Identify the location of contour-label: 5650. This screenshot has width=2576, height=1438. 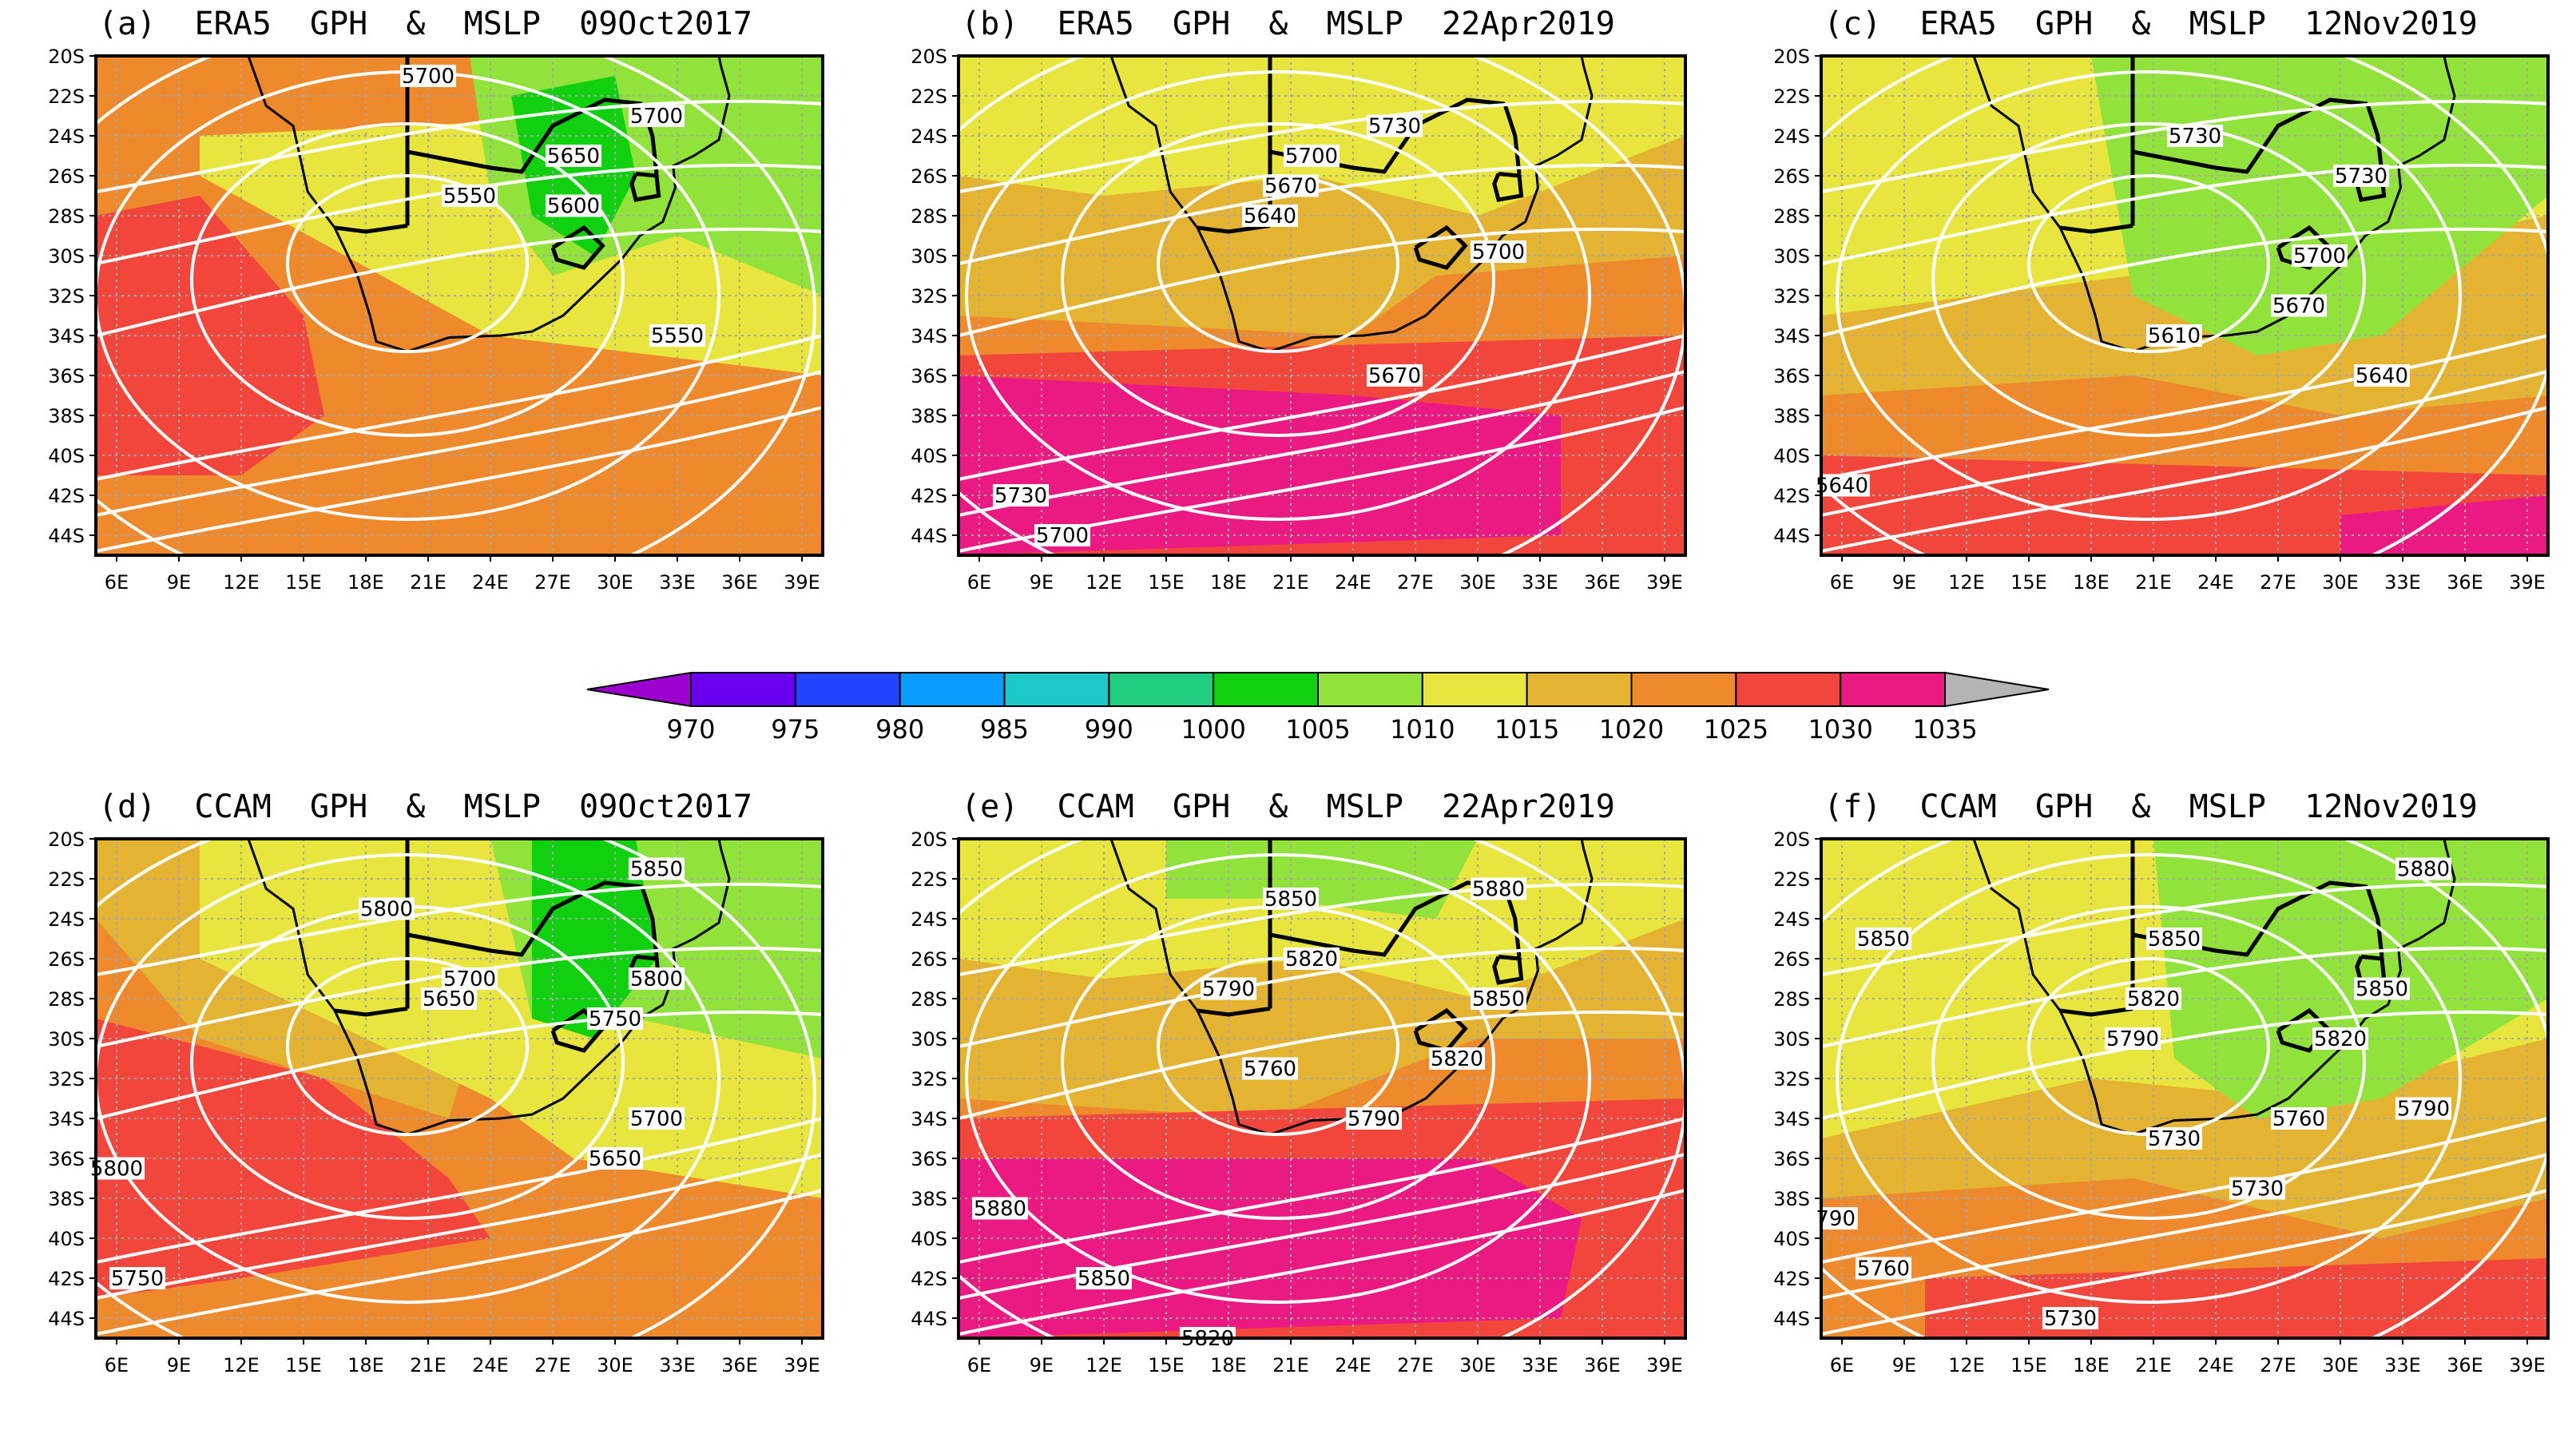
(449, 999).